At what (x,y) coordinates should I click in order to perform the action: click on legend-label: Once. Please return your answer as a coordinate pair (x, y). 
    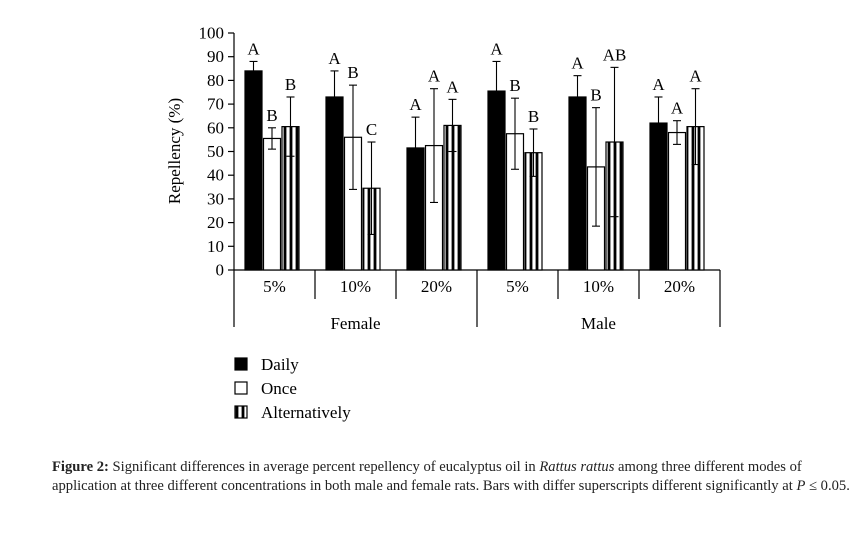
    Looking at the image, I should click on (279, 388).